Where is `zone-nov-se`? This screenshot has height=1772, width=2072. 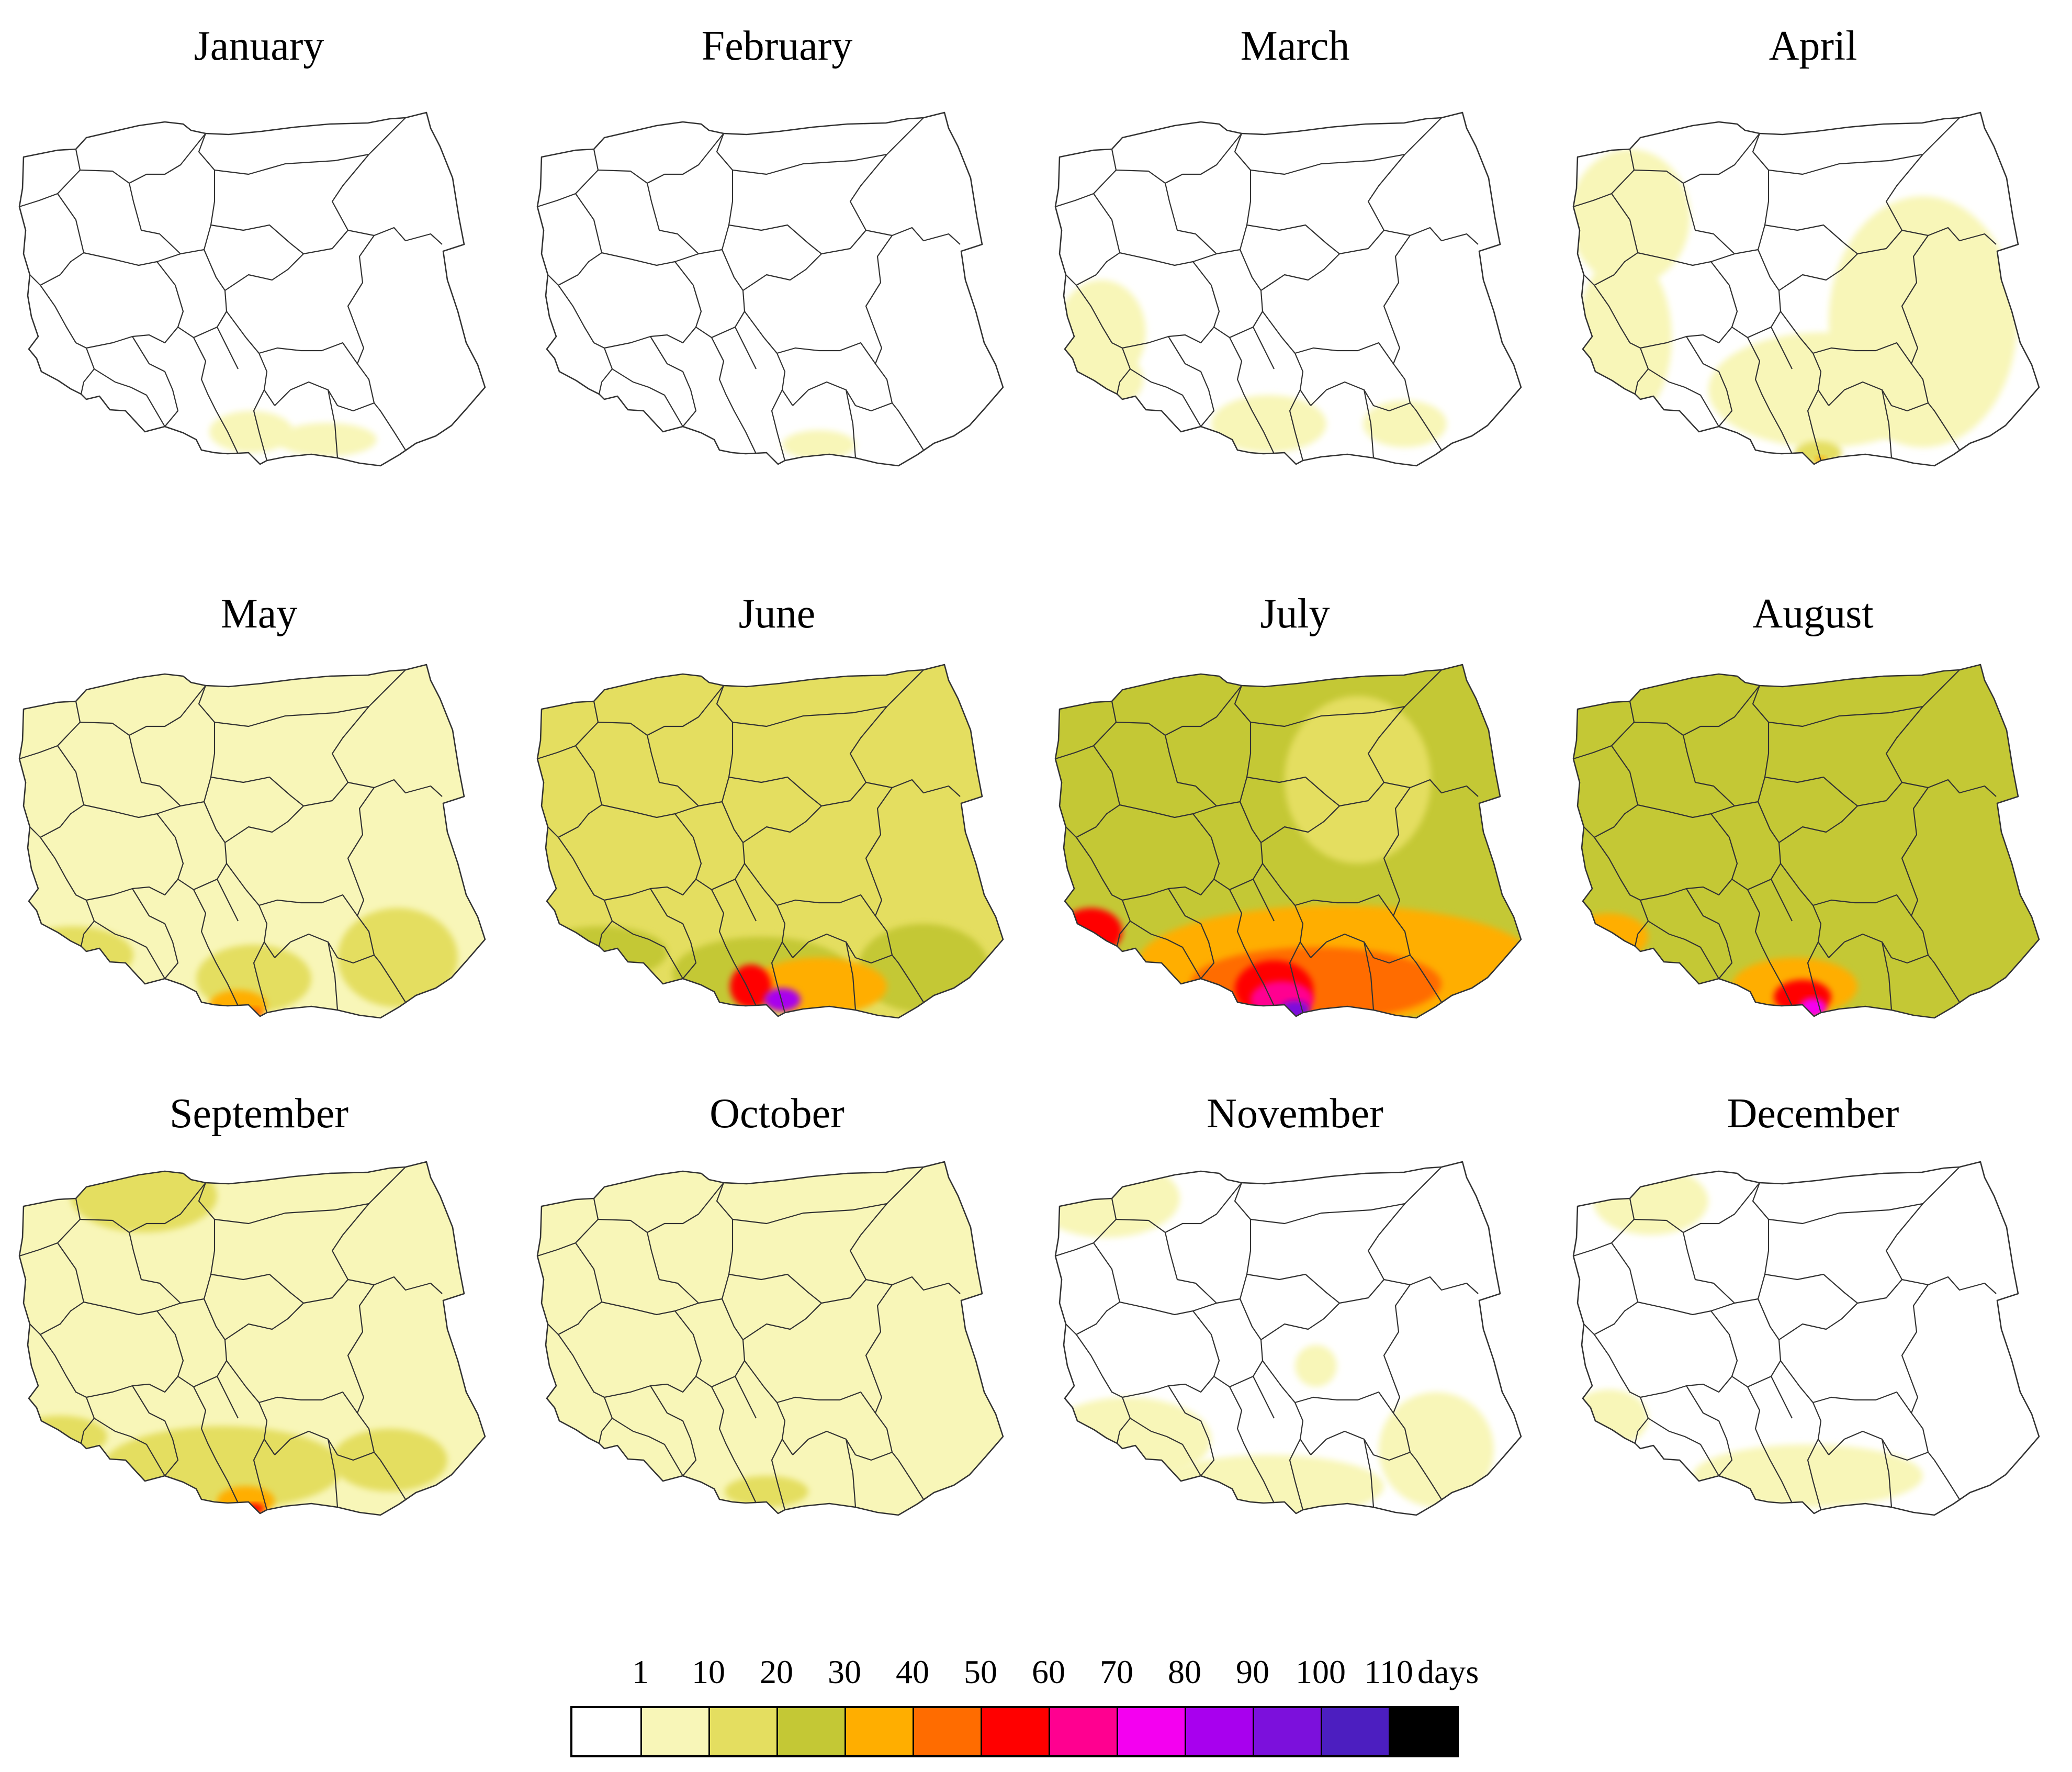
zone-nov-se is located at coordinates (1437, 1450).